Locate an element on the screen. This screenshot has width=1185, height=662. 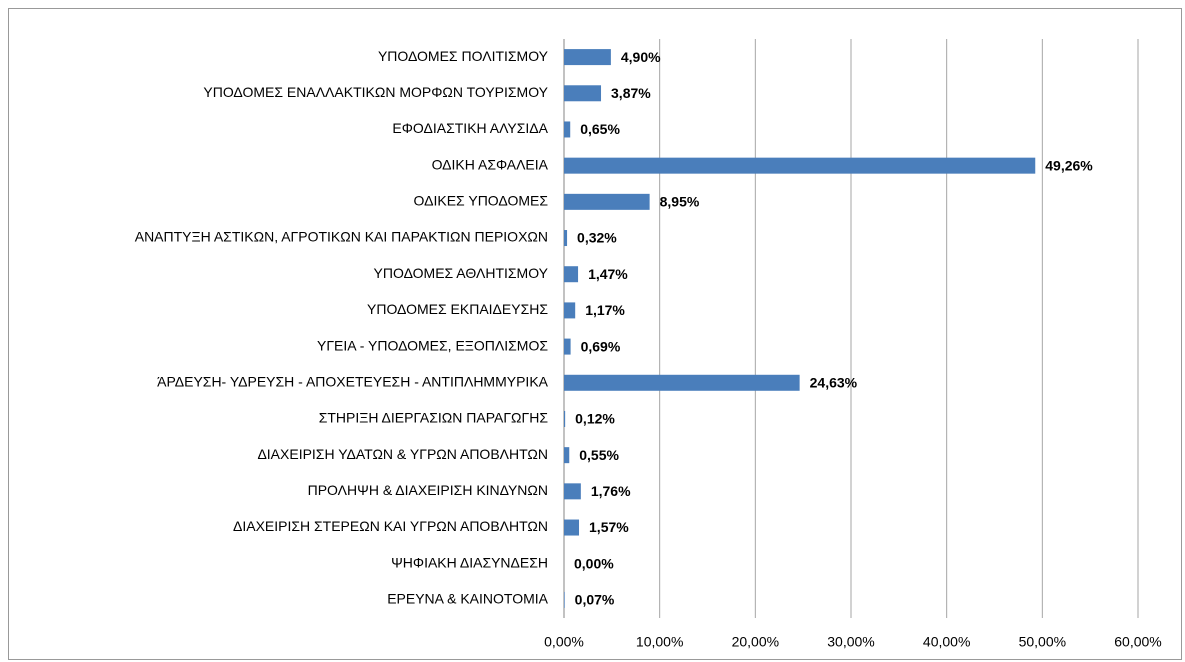
value-label: 4,90% is located at coordinates (641, 57).